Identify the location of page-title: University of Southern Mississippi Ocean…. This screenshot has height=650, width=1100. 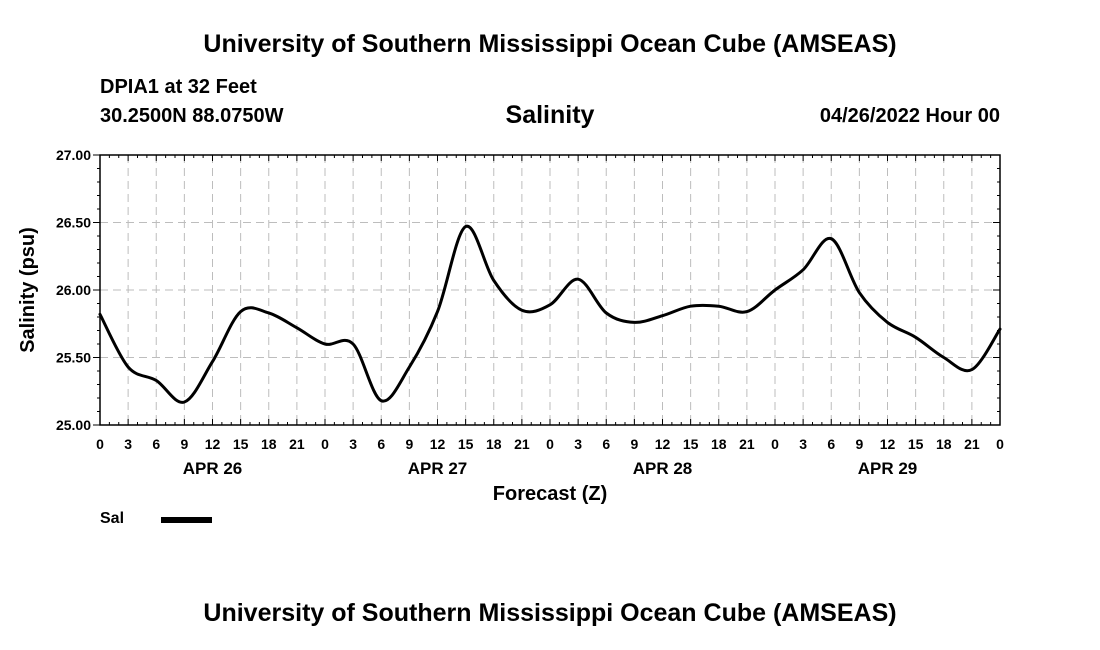
(550, 44).